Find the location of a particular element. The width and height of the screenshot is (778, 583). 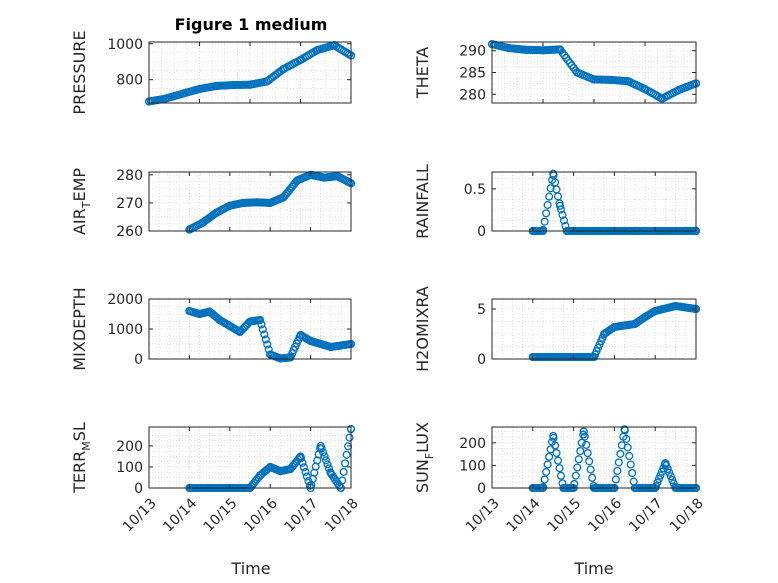

y-tick-label: 5 is located at coordinates (481, 310).